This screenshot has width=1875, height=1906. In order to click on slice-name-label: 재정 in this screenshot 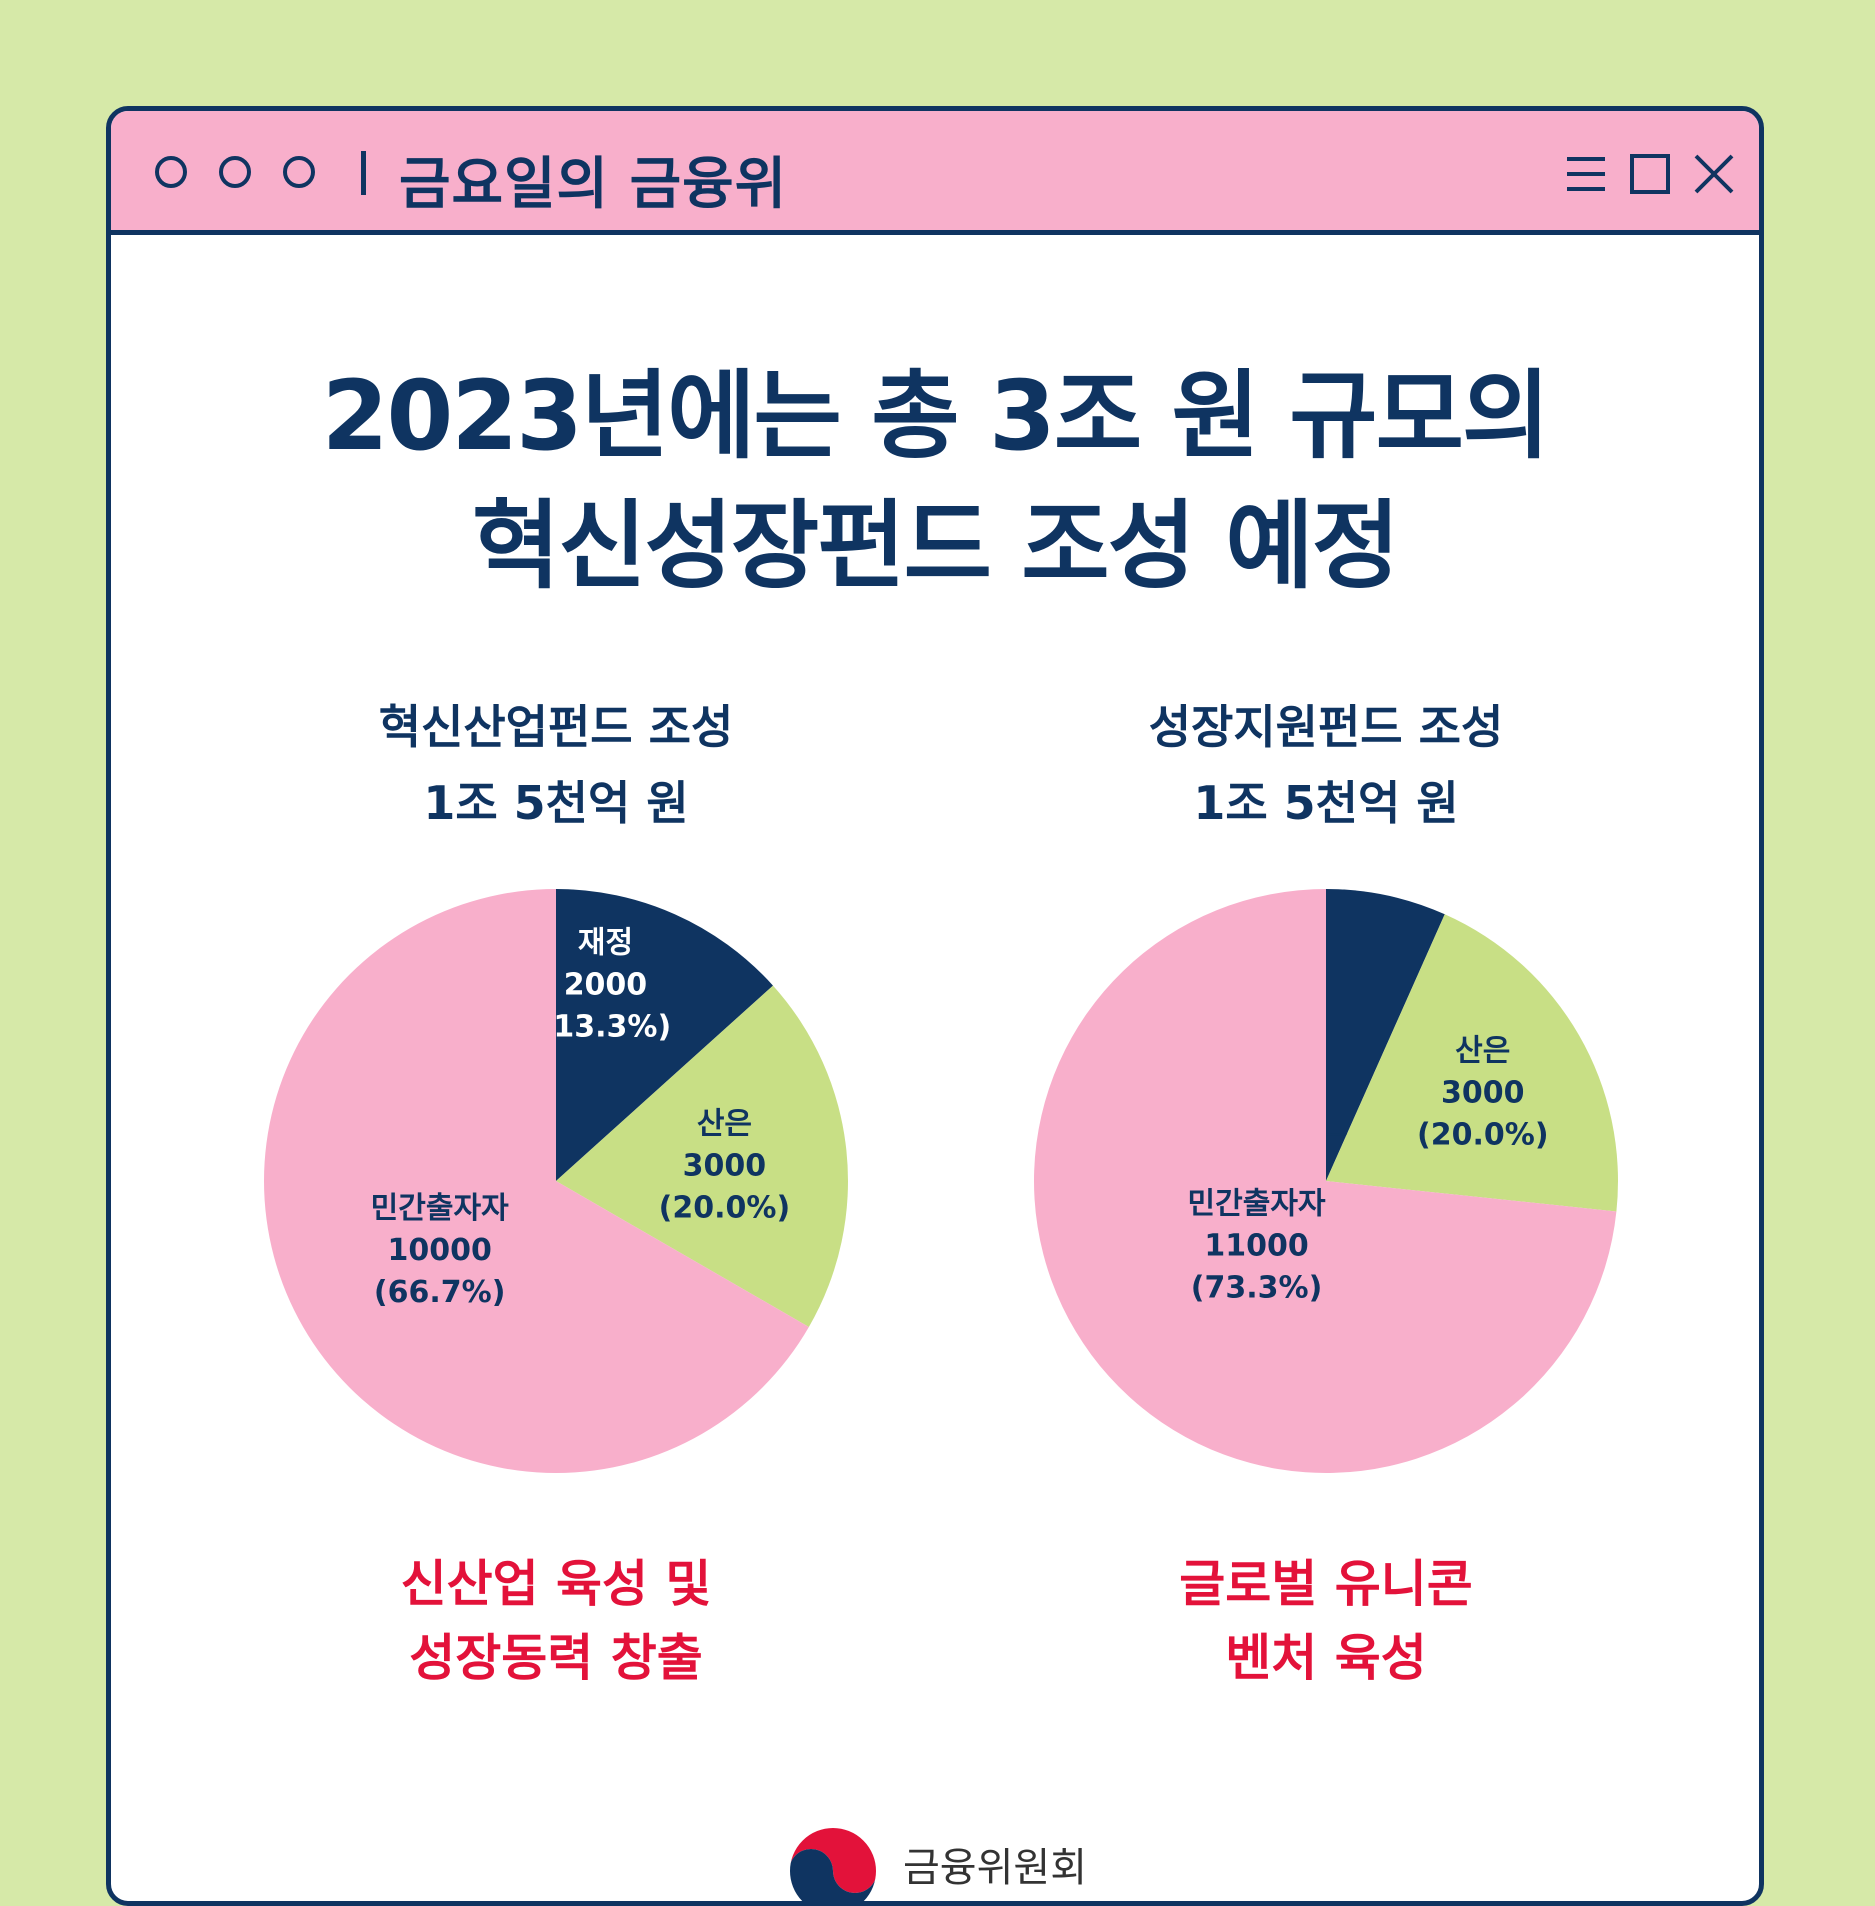, I will do `click(605, 943)`.